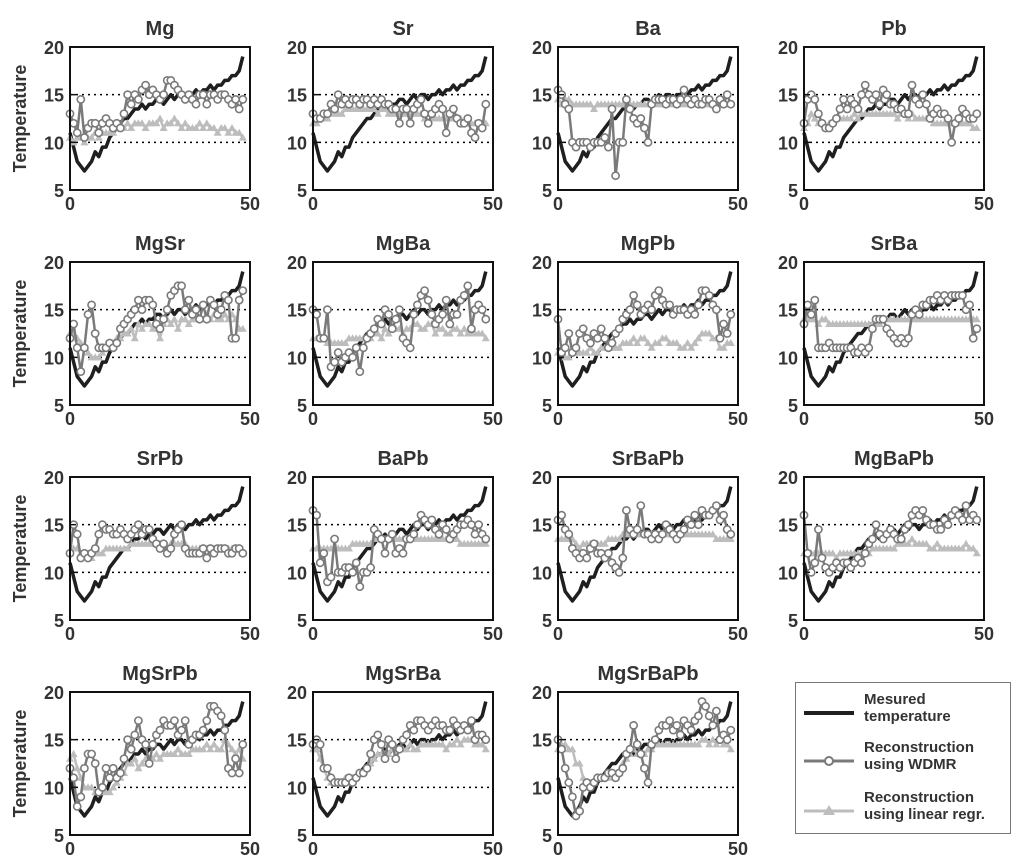 The width and height of the screenshot is (1013, 860). Describe the element at coordinates (886, 331) in the screenshot. I see `panel-srba: SrBa 5 10 15 20 0 50` at that location.